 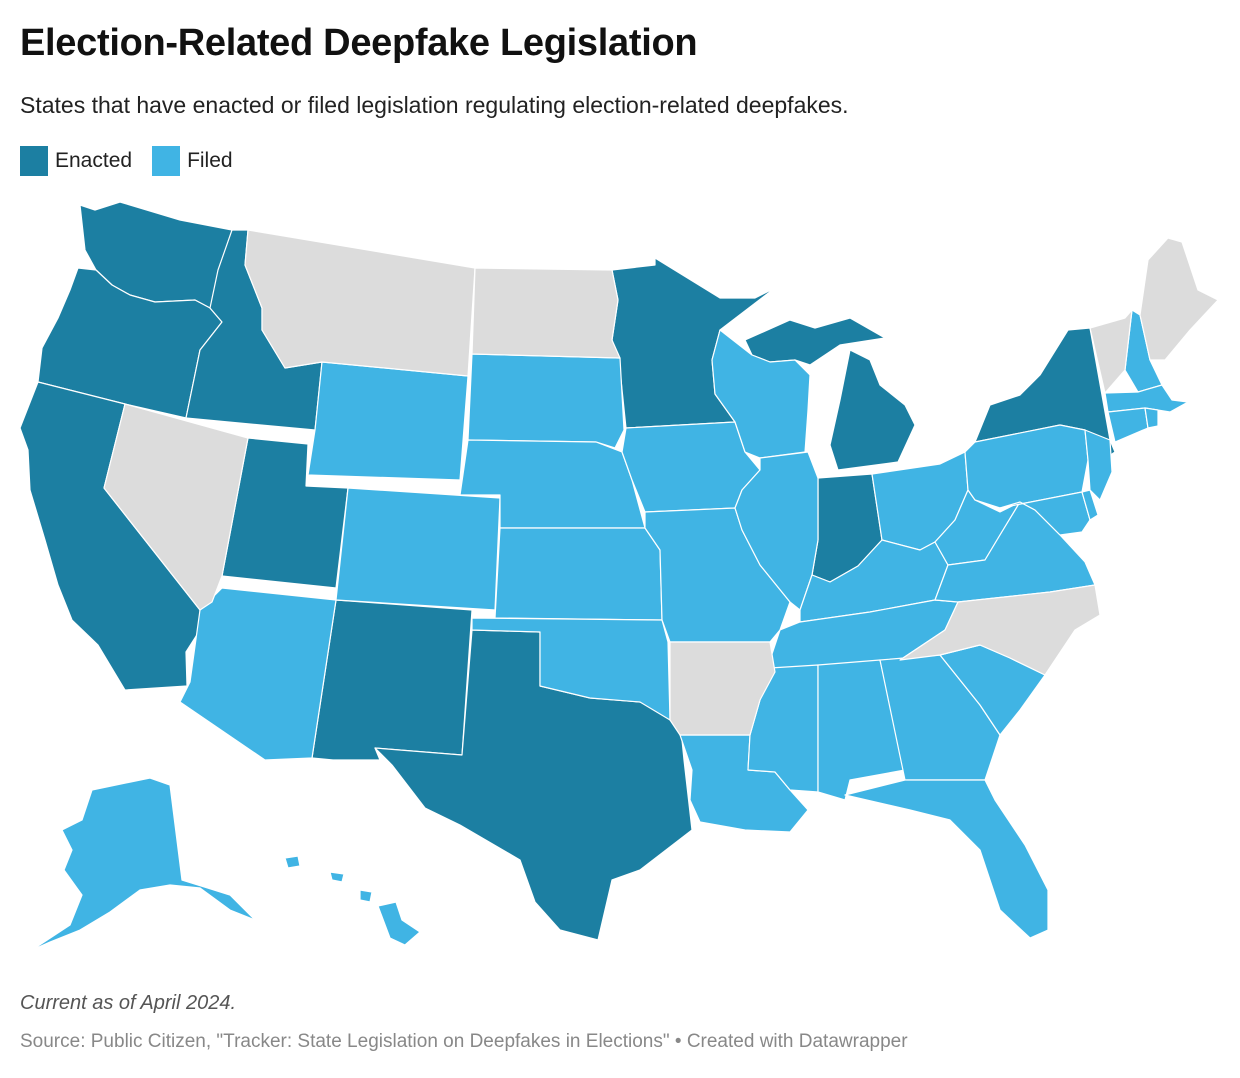 What do you see at coordinates (1111, 351) in the screenshot?
I see `state-vermont` at bounding box center [1111, 351].